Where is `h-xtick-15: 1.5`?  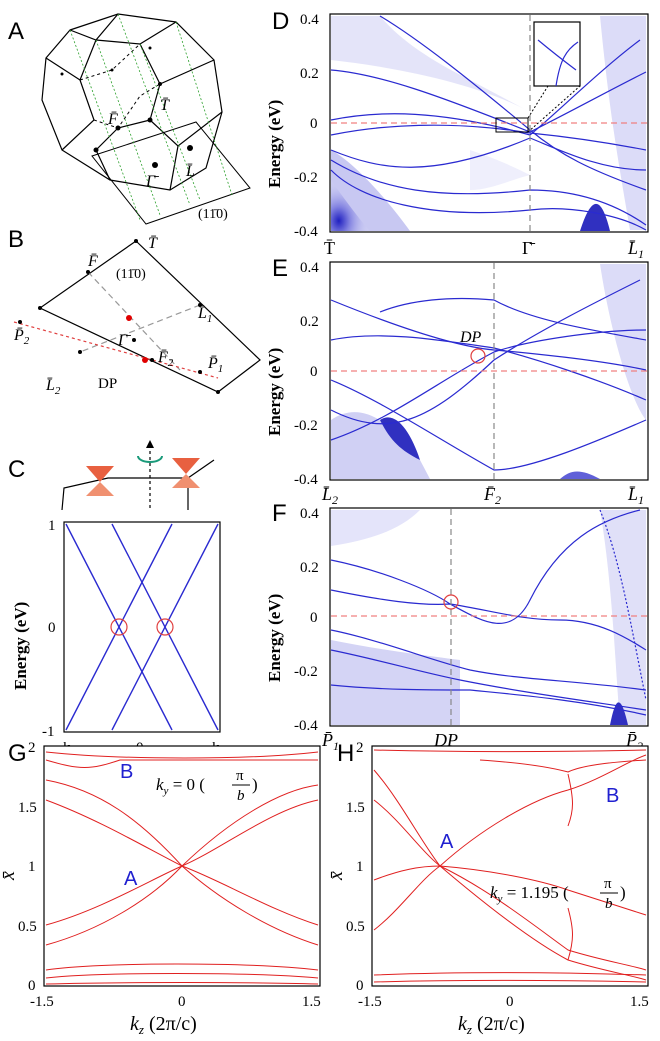
h-xtick-15: 1.5 is located at coordinates (639, 1002).